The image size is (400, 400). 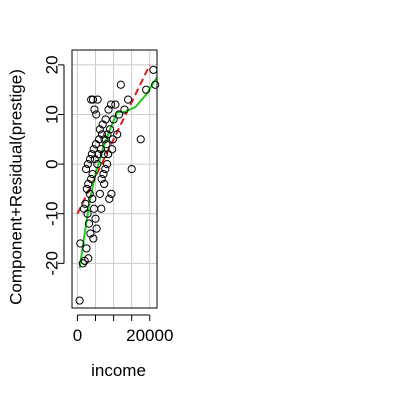 I want to click on y-axis-label: Component+Residual(prestige), so click(x=16, y=187).